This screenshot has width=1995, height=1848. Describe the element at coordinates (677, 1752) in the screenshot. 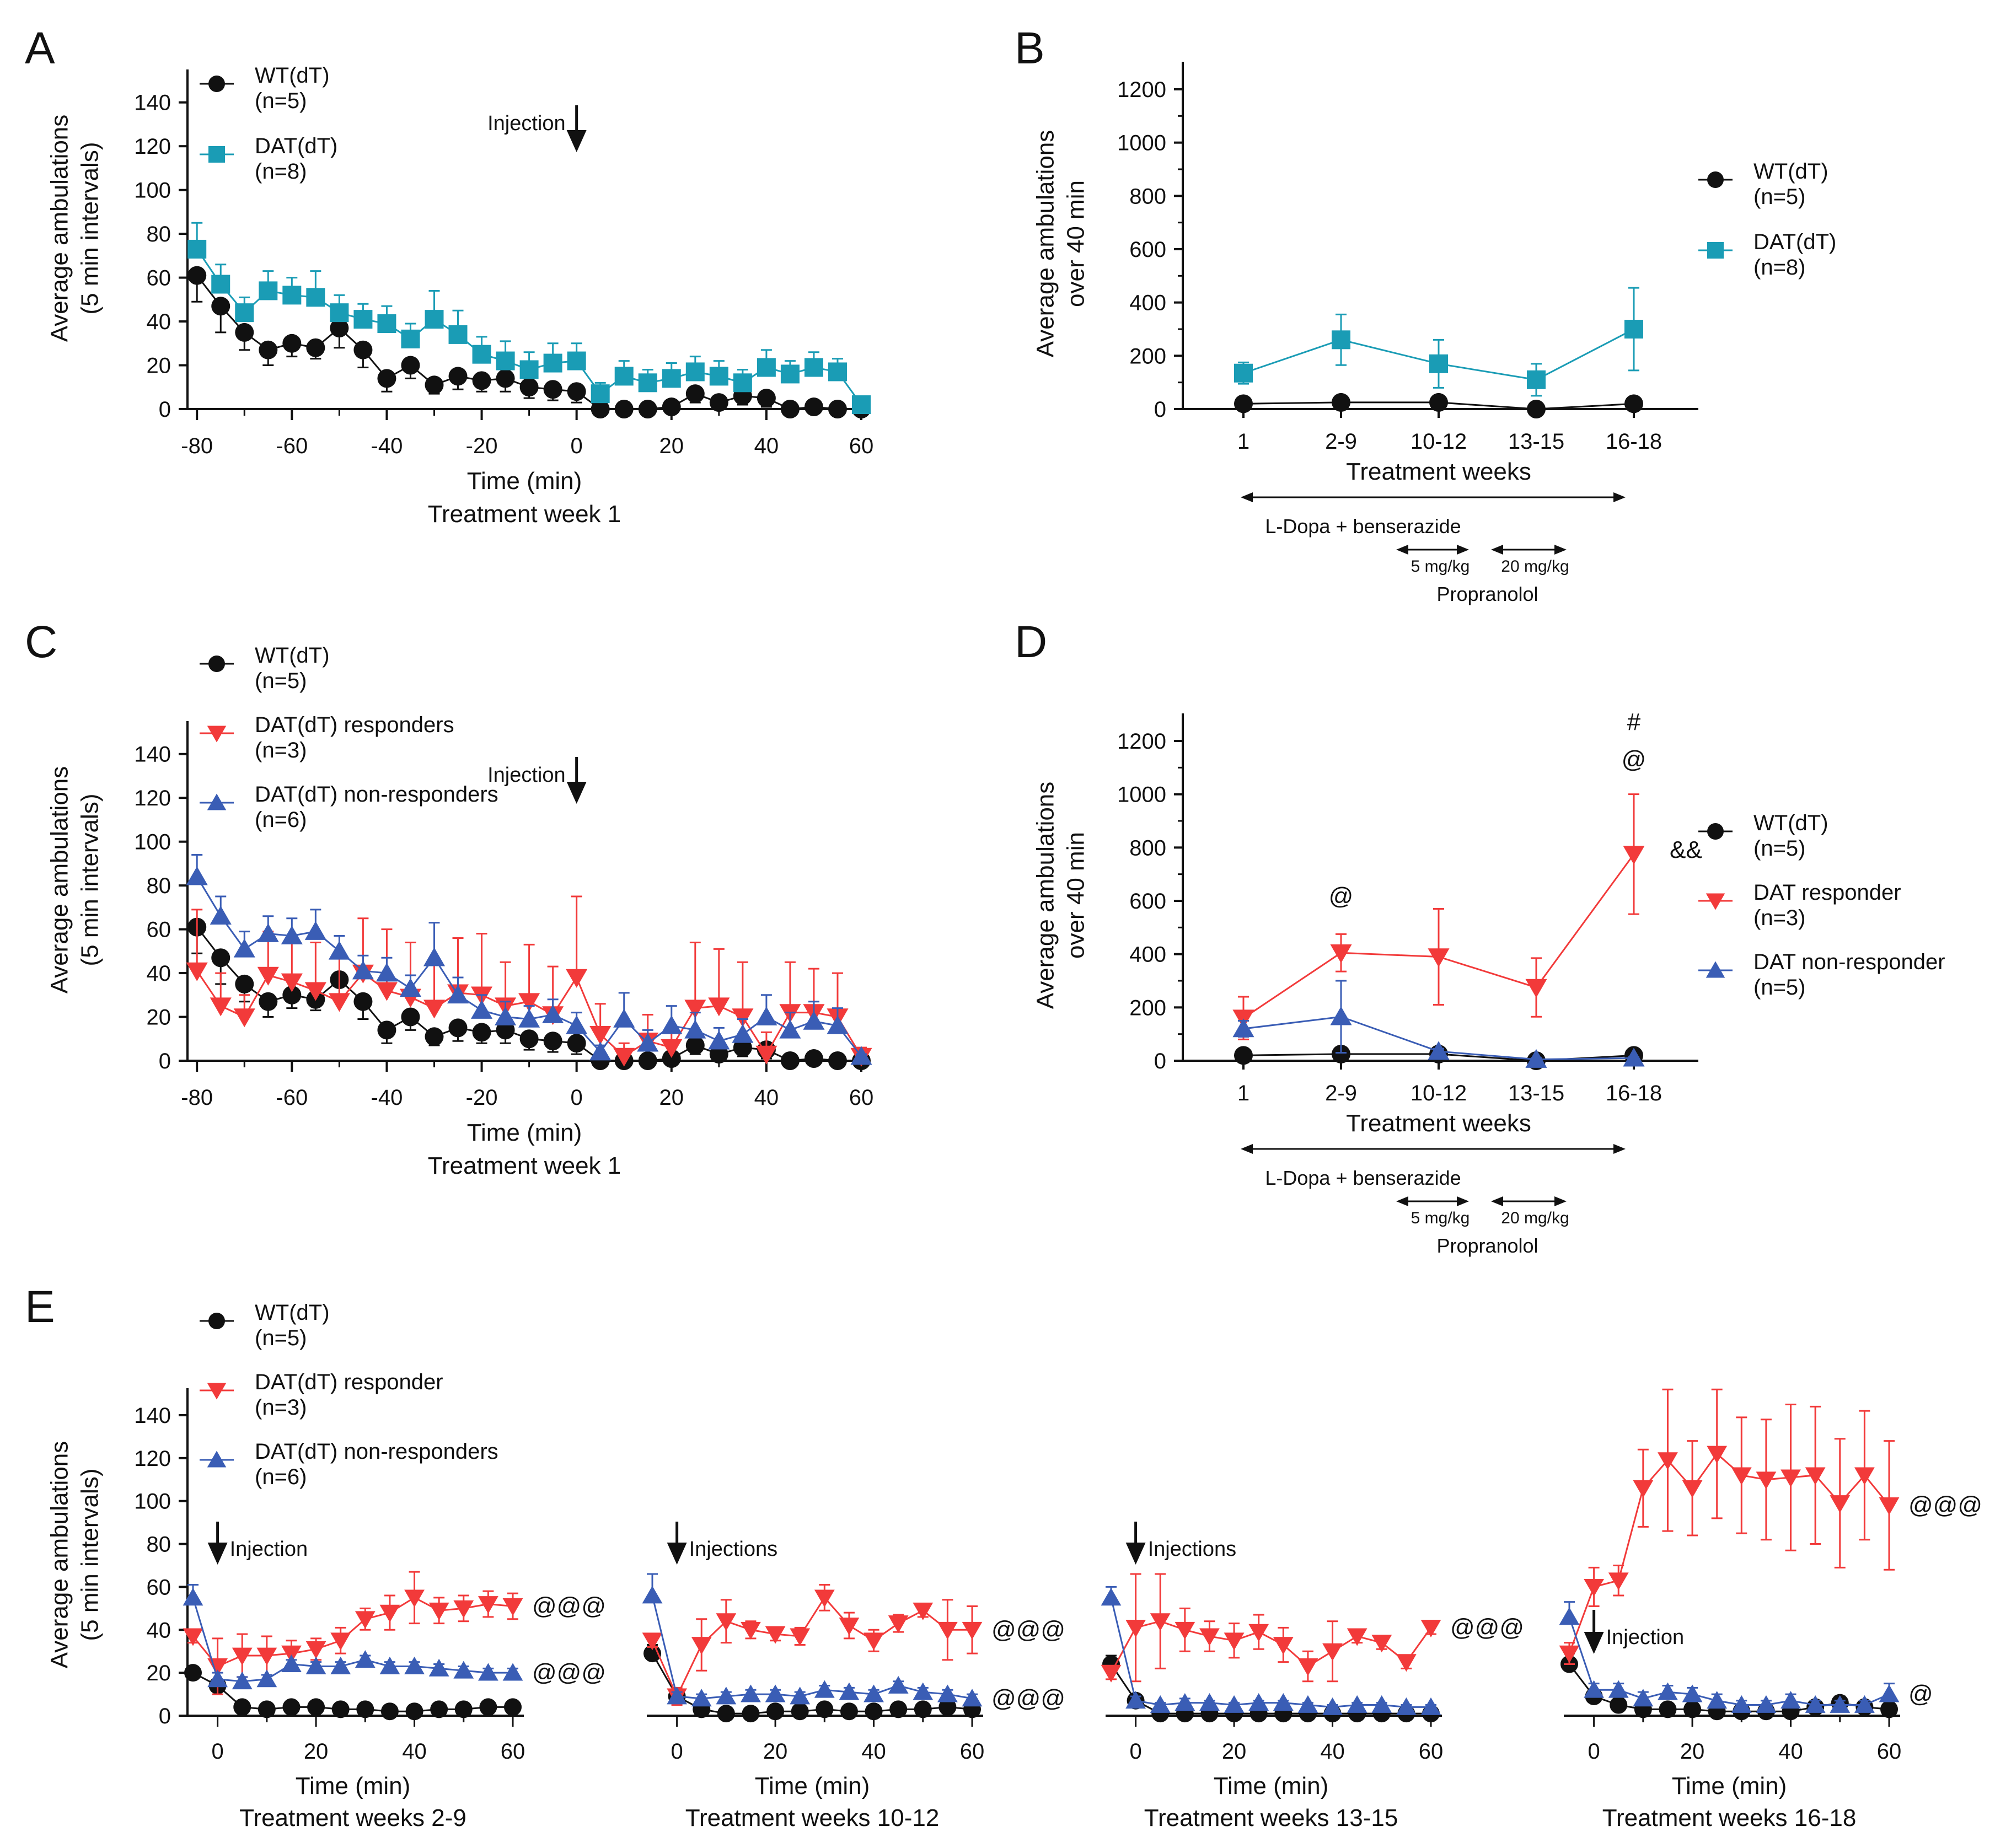

I see `x-tick-label: 0` at that location.